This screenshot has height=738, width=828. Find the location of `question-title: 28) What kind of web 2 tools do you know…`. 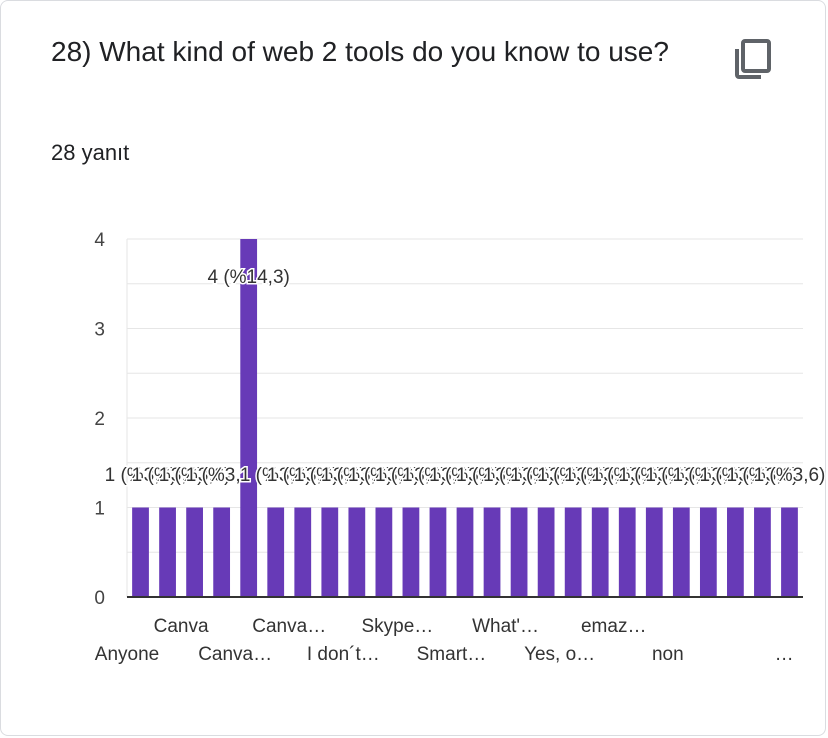

question-title: 28) What kind of web 2 tools do you know… is located at coordinates (360, 51).